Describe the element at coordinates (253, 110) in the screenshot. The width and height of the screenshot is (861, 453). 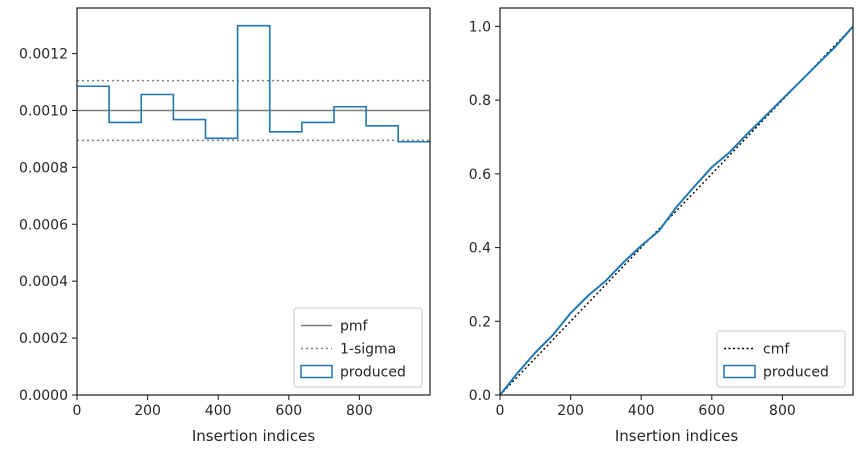
I see `reference-lines` at that location.